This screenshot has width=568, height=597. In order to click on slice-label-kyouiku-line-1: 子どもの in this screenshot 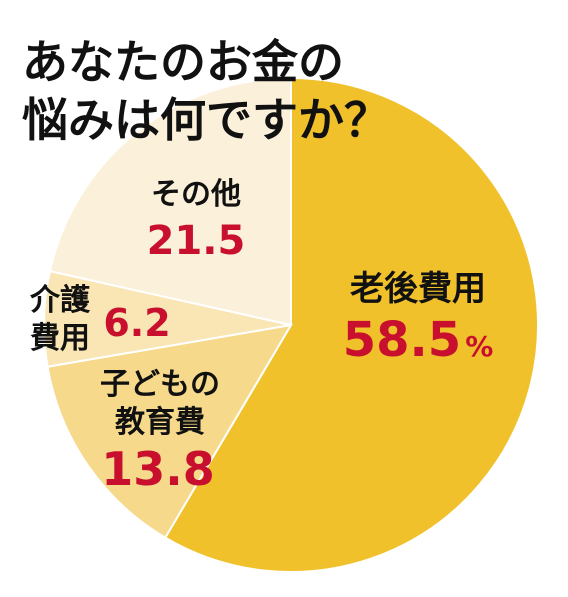, I will do `click(160, 384)`.